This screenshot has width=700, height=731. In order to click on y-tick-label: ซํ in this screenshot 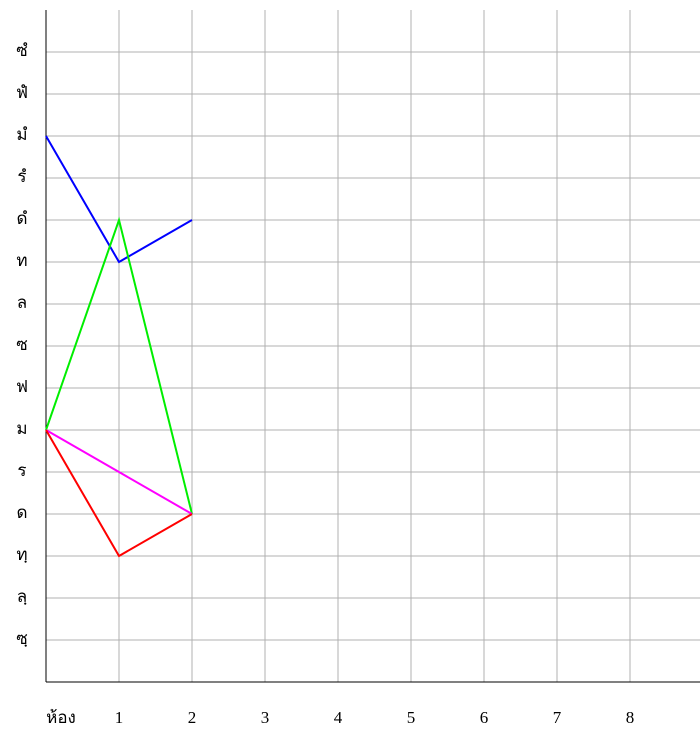, I will do `click(22, 50)`.